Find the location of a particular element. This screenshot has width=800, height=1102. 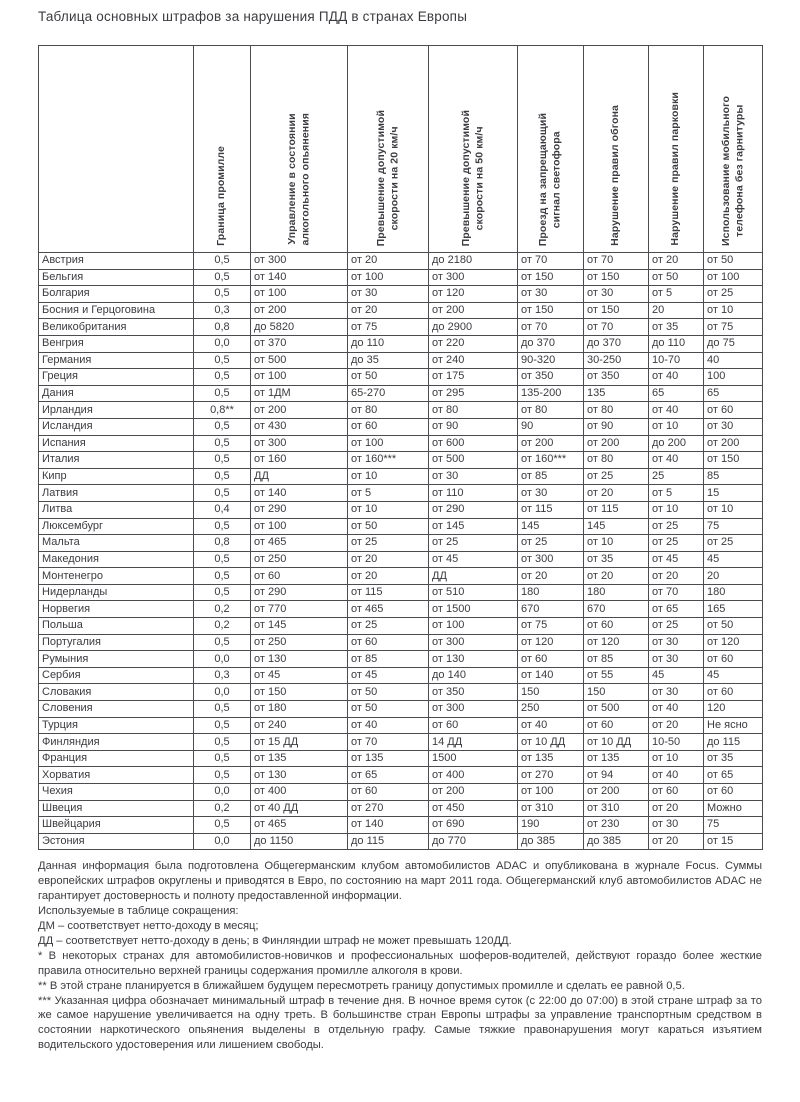

country-cell: Исландия is located at coordinates (116, 426).